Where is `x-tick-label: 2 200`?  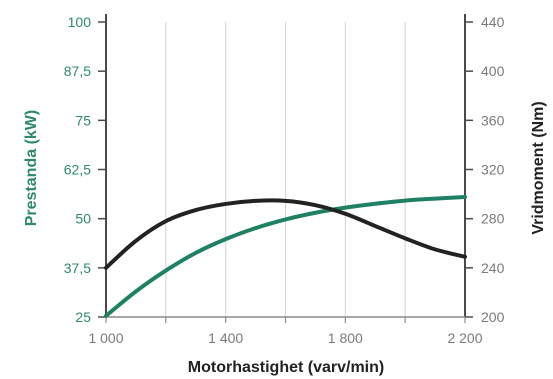 x-tick-label: 2 200 is located at coordinates (464, 338).